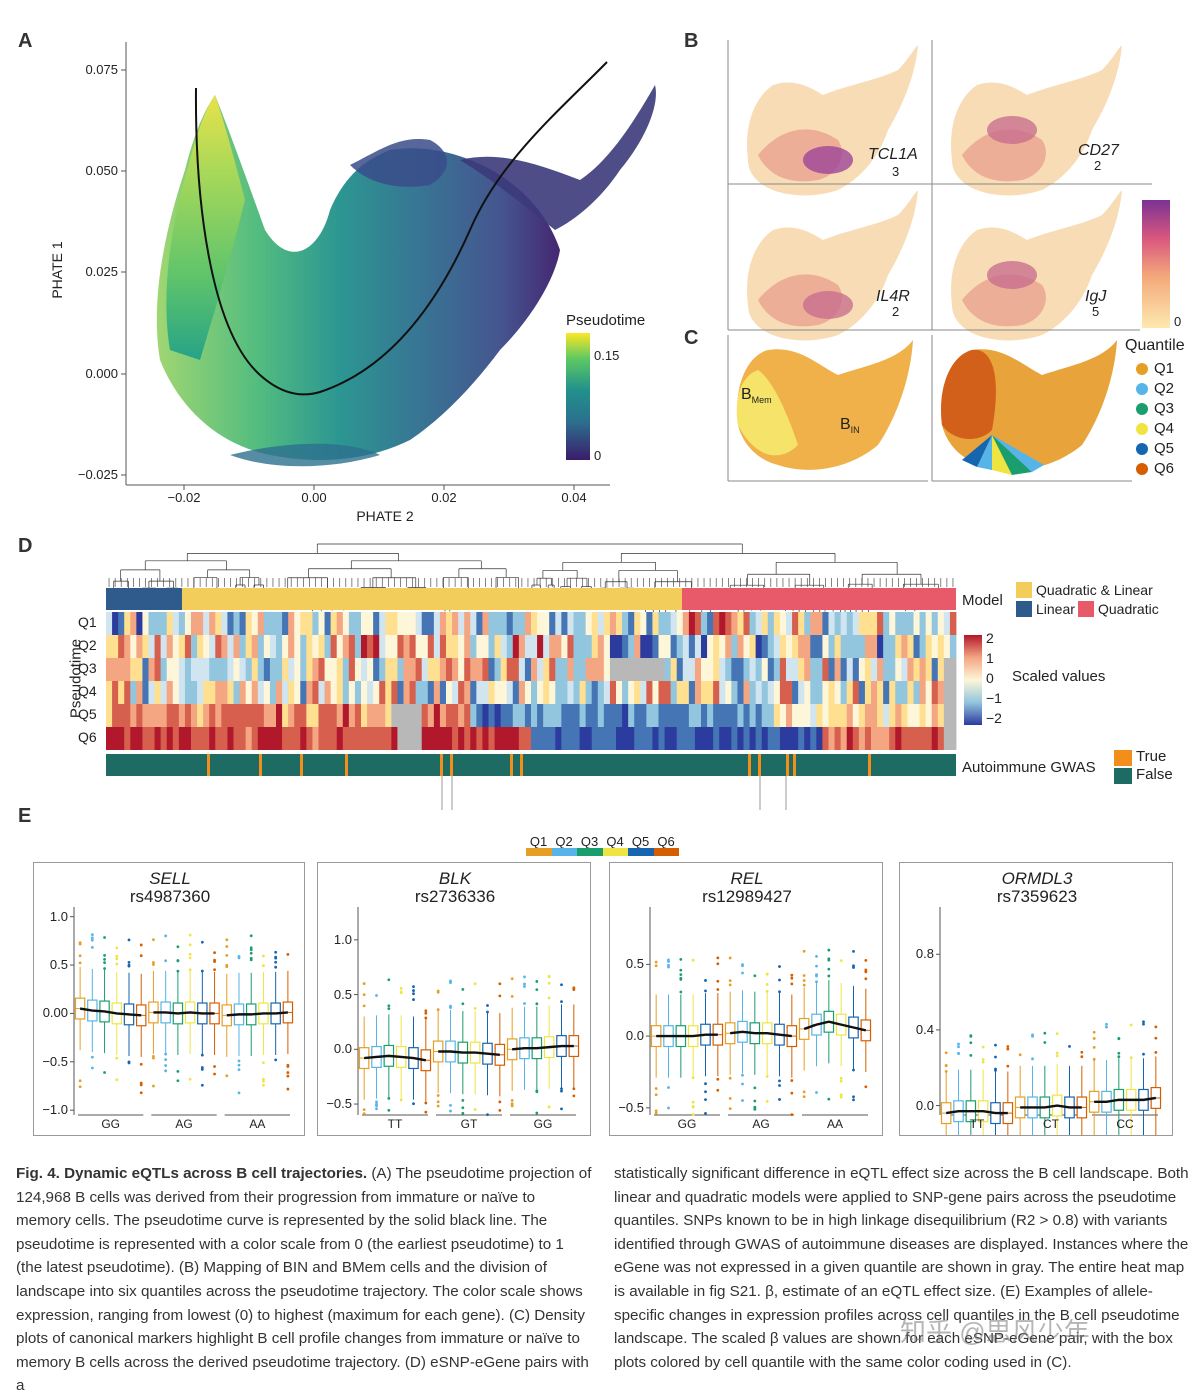  Describe the element at coordinates (87, 668) in the screenshot. I see `d-row-label: Q3` at that location.